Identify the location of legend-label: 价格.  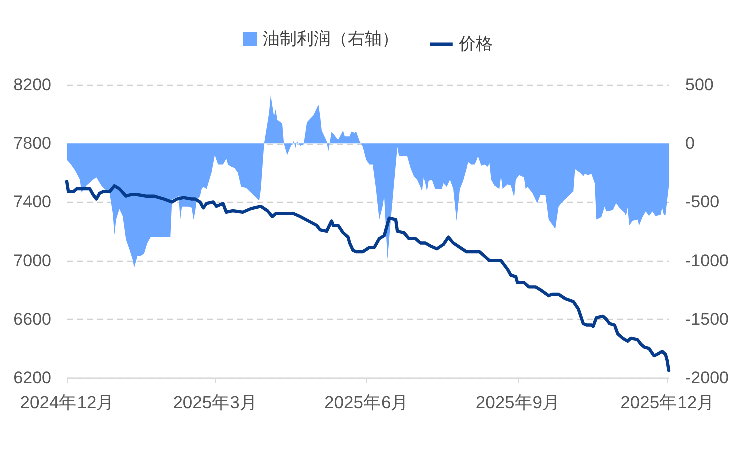
(475, 44).